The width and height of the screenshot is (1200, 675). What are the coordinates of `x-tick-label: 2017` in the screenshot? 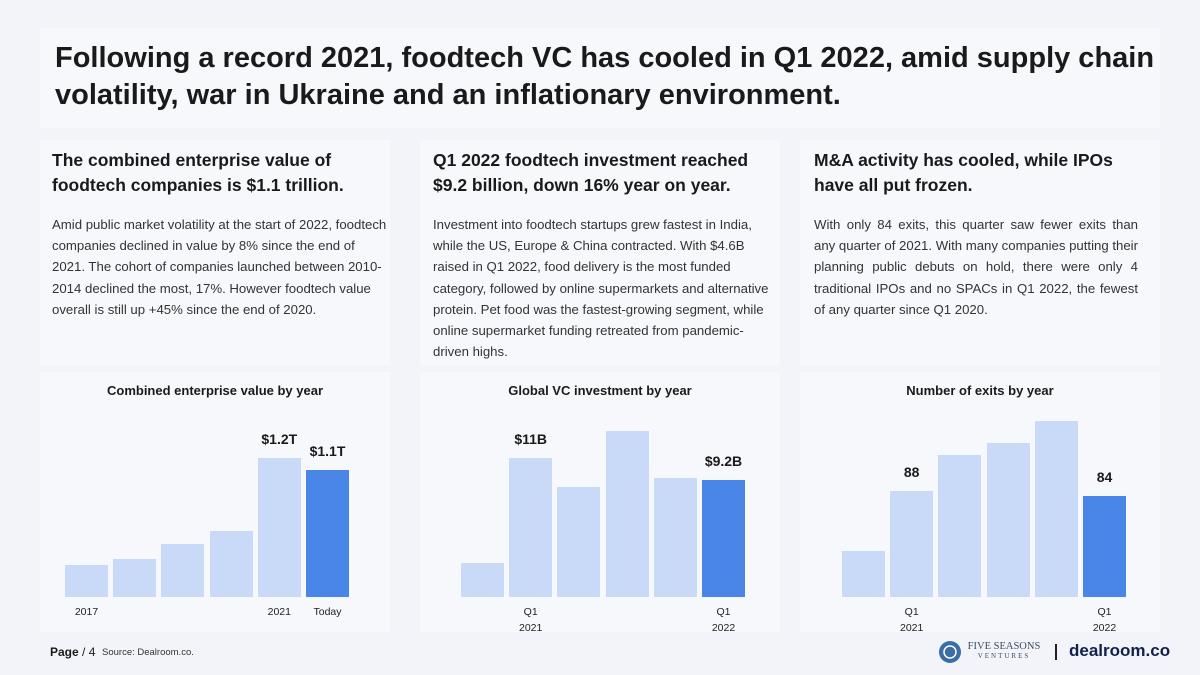 It's located at (86, 612).